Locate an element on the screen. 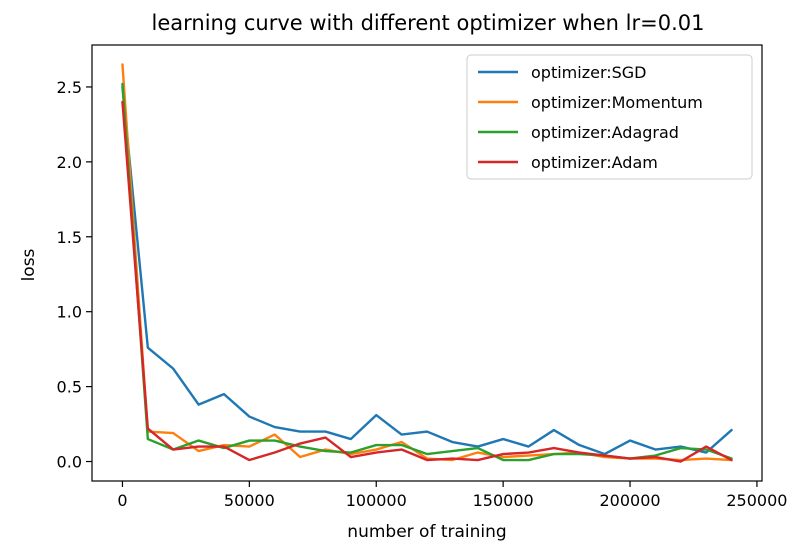  y-tick-label: 0.0 is located at coordinates (69, 462).